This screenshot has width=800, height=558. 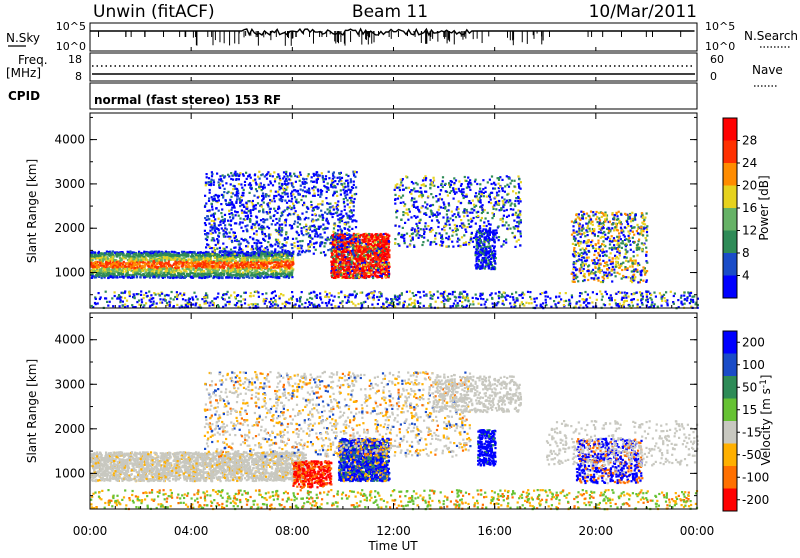 I want to click on velocity-ylabel: Slant Range [km], so click(x=32, y=411).